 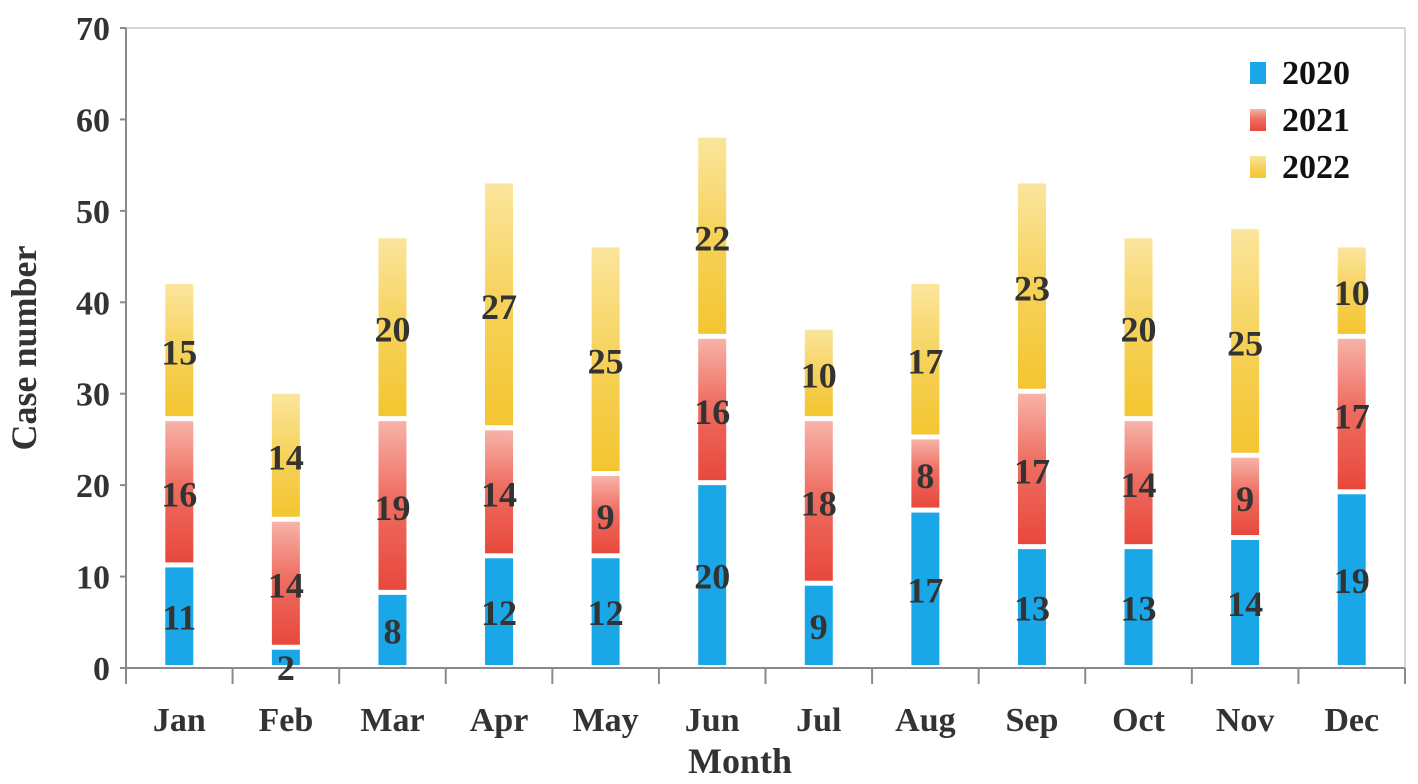 I want to click on data-label: 27, so click(x=499, y=307).